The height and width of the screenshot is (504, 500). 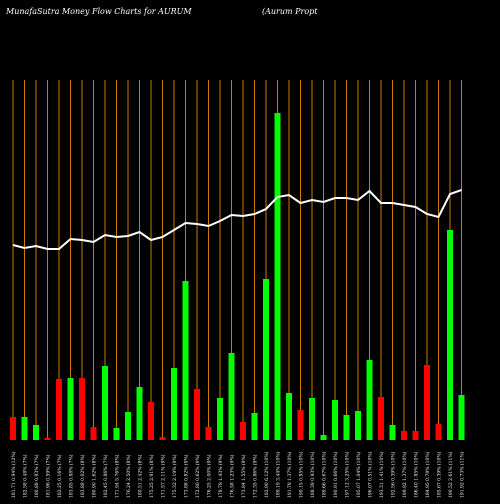 What do you see at coordinates (416, 474) in the screenshot?
I see `x-tick-label: 186.40 1.85% (10%)` at bounding box center [416, 474].